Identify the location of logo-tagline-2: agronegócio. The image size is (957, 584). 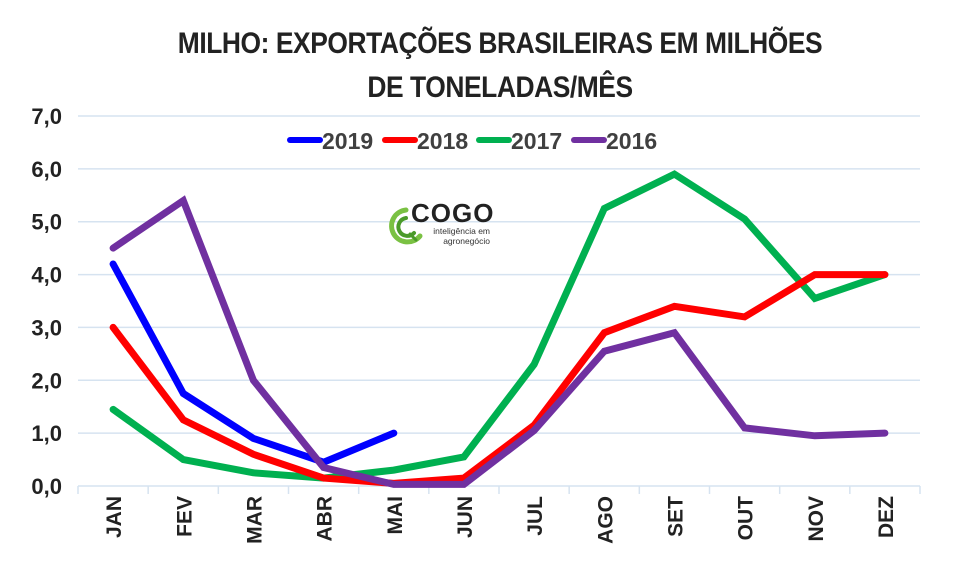
(466, 241).